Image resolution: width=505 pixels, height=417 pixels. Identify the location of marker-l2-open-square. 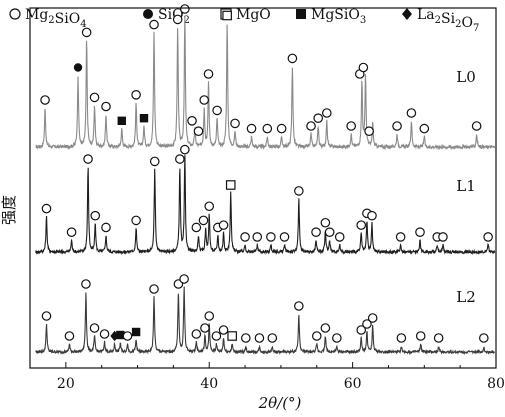
(232, 336).